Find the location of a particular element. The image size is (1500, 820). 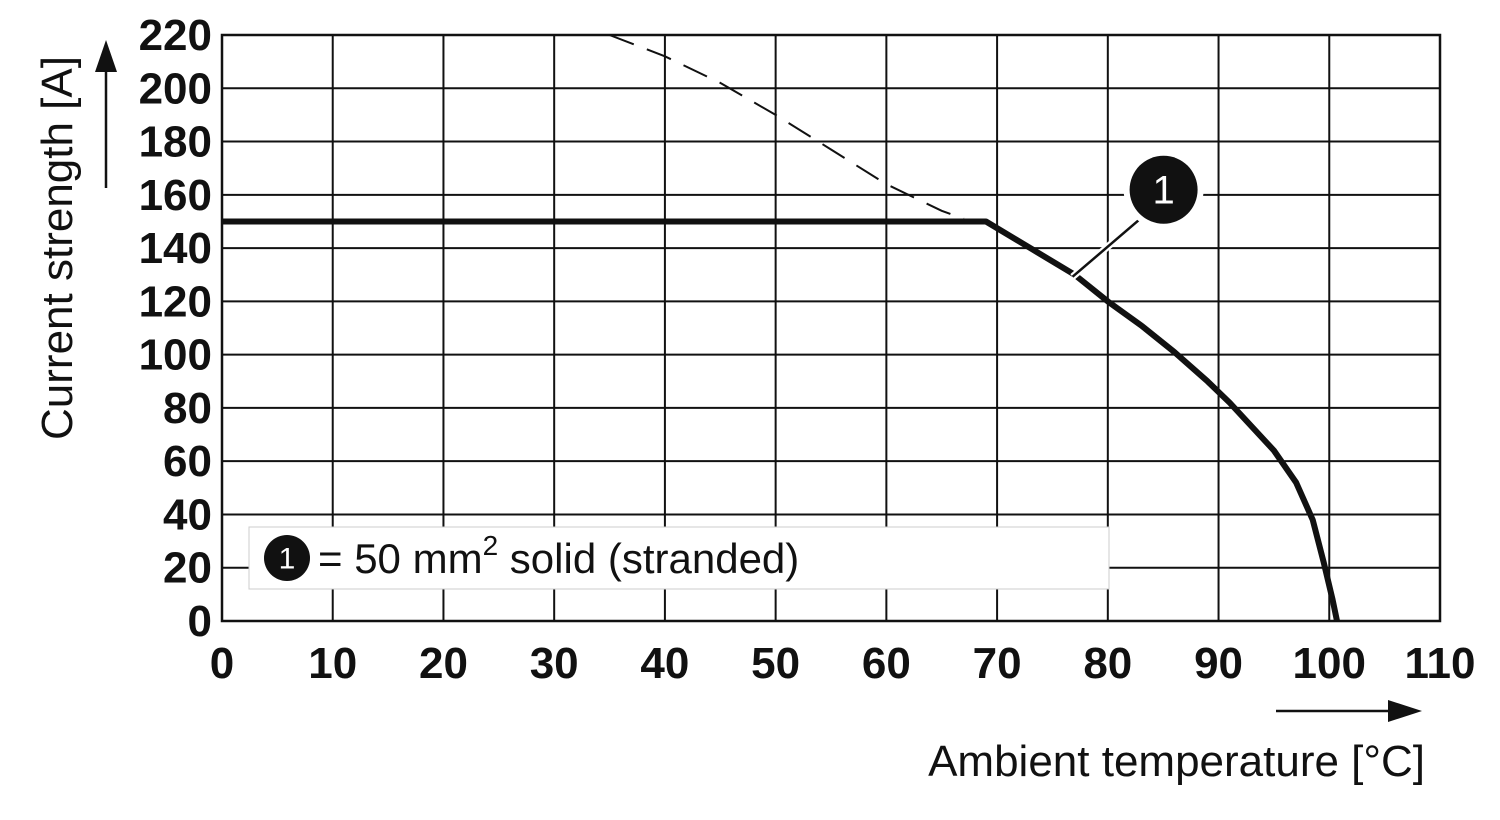

callout-number: 1 is located at coordinates (1163, 191).